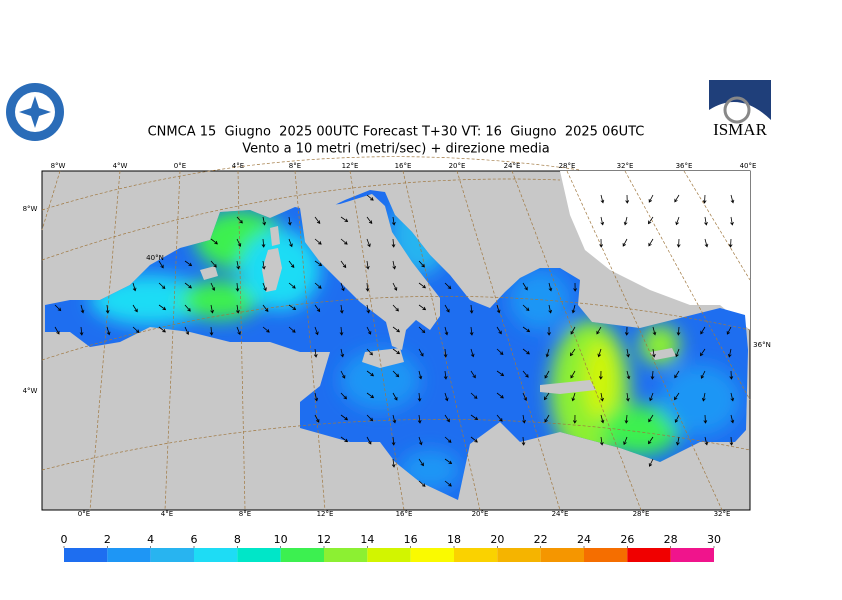 This screenshot has height=600, width=842. What do you see at coordinates (35, 112) in the screenshot?
I see `cnmca-logo` at bounding box center [35, 112].